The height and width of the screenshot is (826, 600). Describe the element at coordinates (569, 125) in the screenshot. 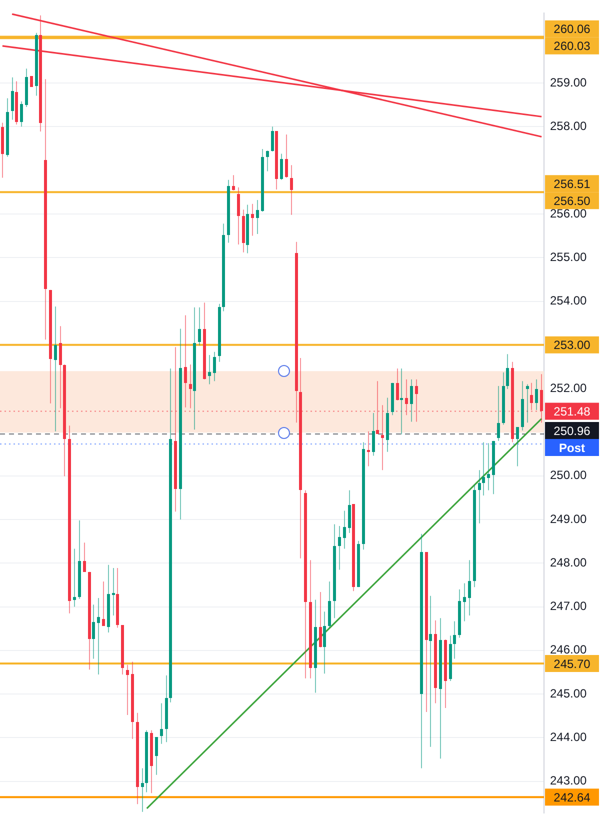

I see `y-tick-label: 258.00` at that location.